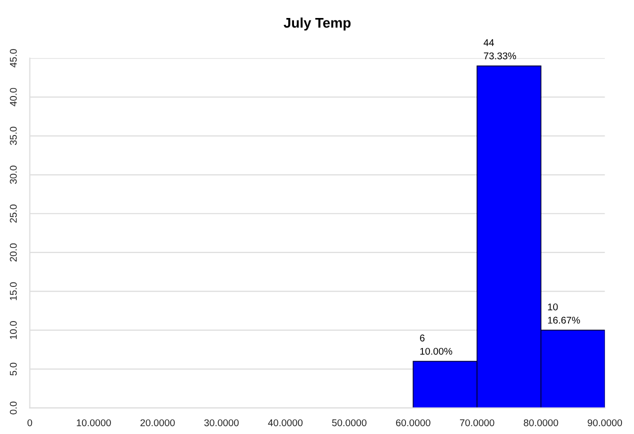  What do you see at coordinates (13, 58) in the screenshot?
I see `y-tick-label: 45.0` at bounding box center [13, 58].